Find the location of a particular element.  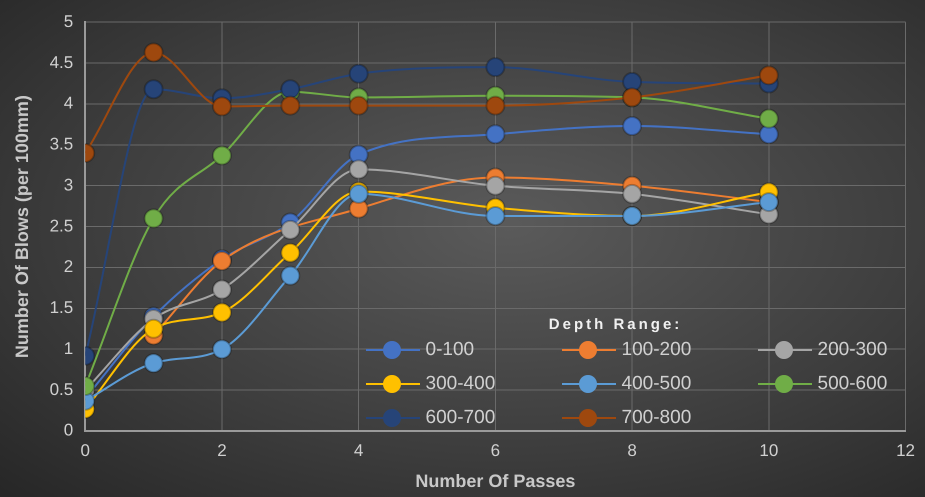

x-axis-title: Number Of Passes is located at coordinates (495, 481).